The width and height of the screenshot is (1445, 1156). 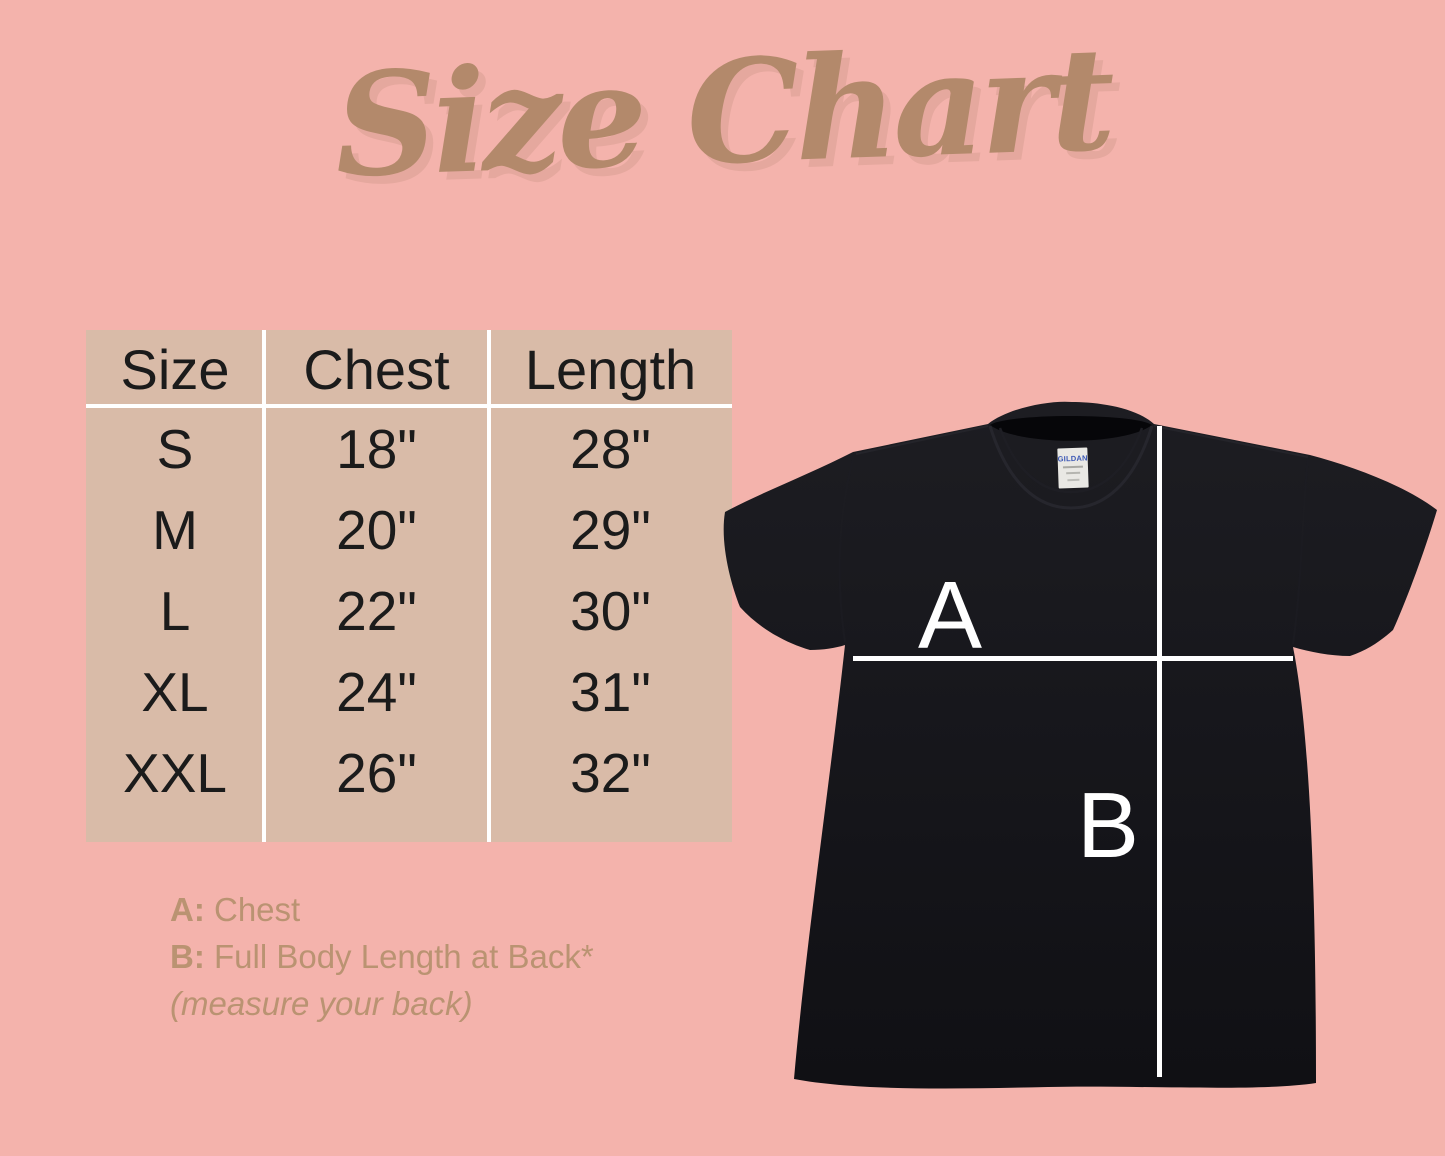 What do you see at coordinates (610, 369) in the screenshot?
I see `col-header-length: Length` at bounding box center [610, 369].